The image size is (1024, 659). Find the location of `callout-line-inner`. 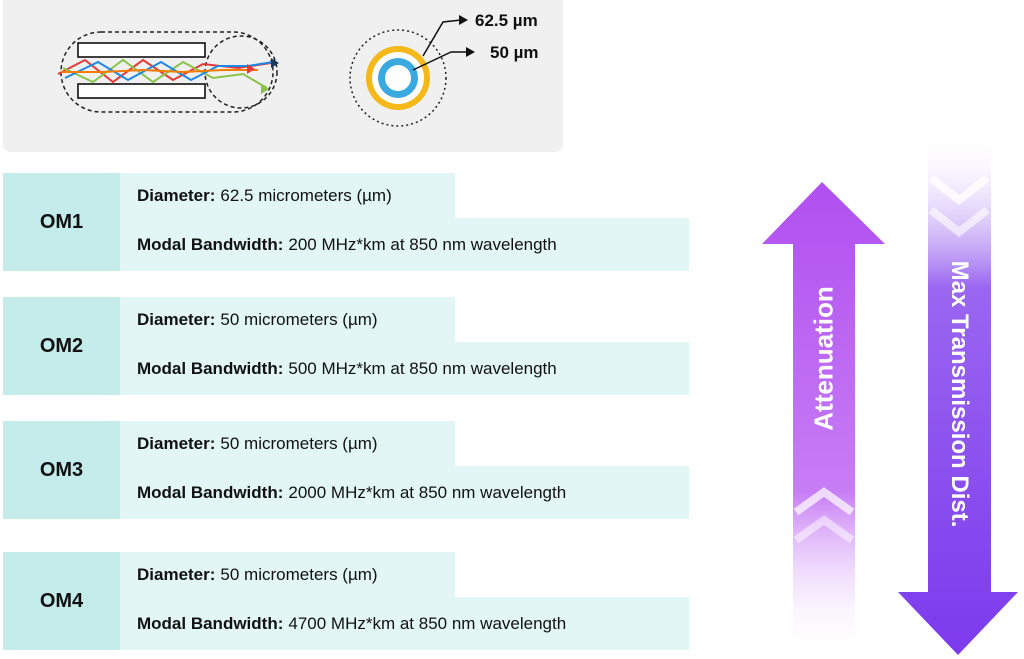

callout-line-inner is located at coordinates (440, 61).